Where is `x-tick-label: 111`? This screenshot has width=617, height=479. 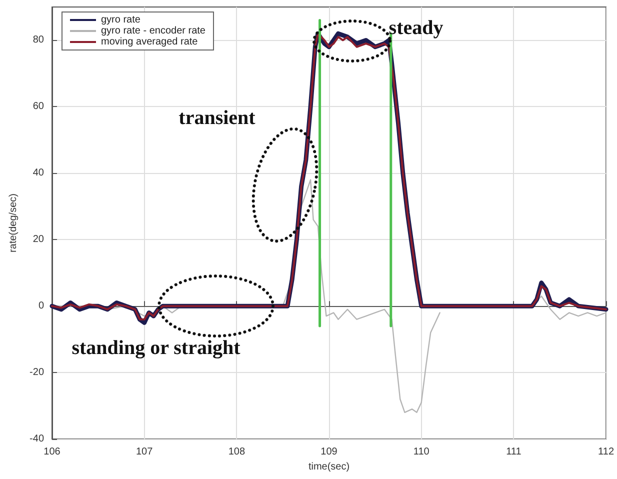
x-tick-label: 111 is located at coordinates (514, 452).